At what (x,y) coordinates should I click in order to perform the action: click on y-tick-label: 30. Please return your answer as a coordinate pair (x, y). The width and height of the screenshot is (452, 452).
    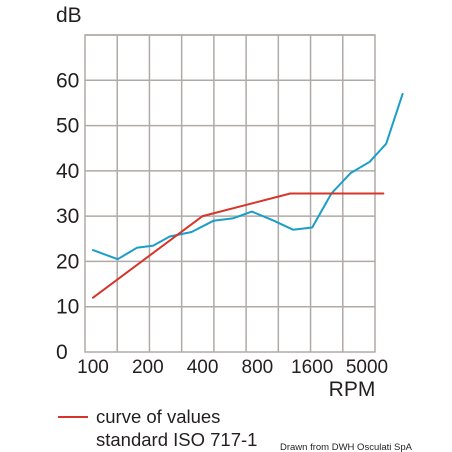
    Looking at the image, I should click on (67, 216).